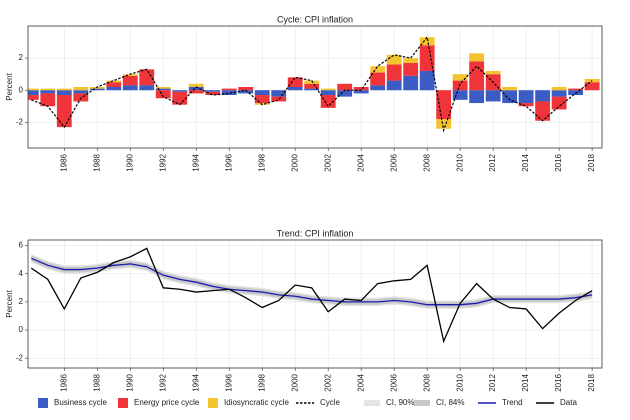 The image size is (630, 420). Describe the element at coordinates (21, 301) in the screenshot. I see `y-tick-label: 2` at that location.